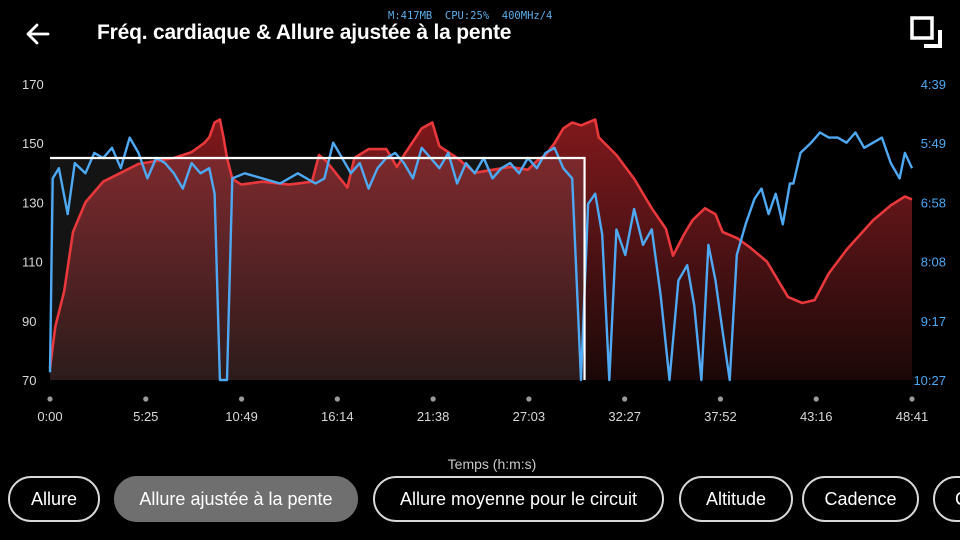  Describe the element at coordinates (49, 416) in the screenshot. I see `x-tick-label: 0:00` at that location.